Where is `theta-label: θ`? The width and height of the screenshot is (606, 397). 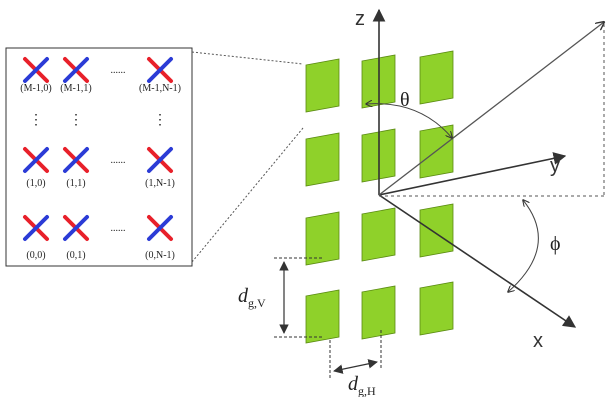 theta-label: θ is located at coordinates (405, 100).